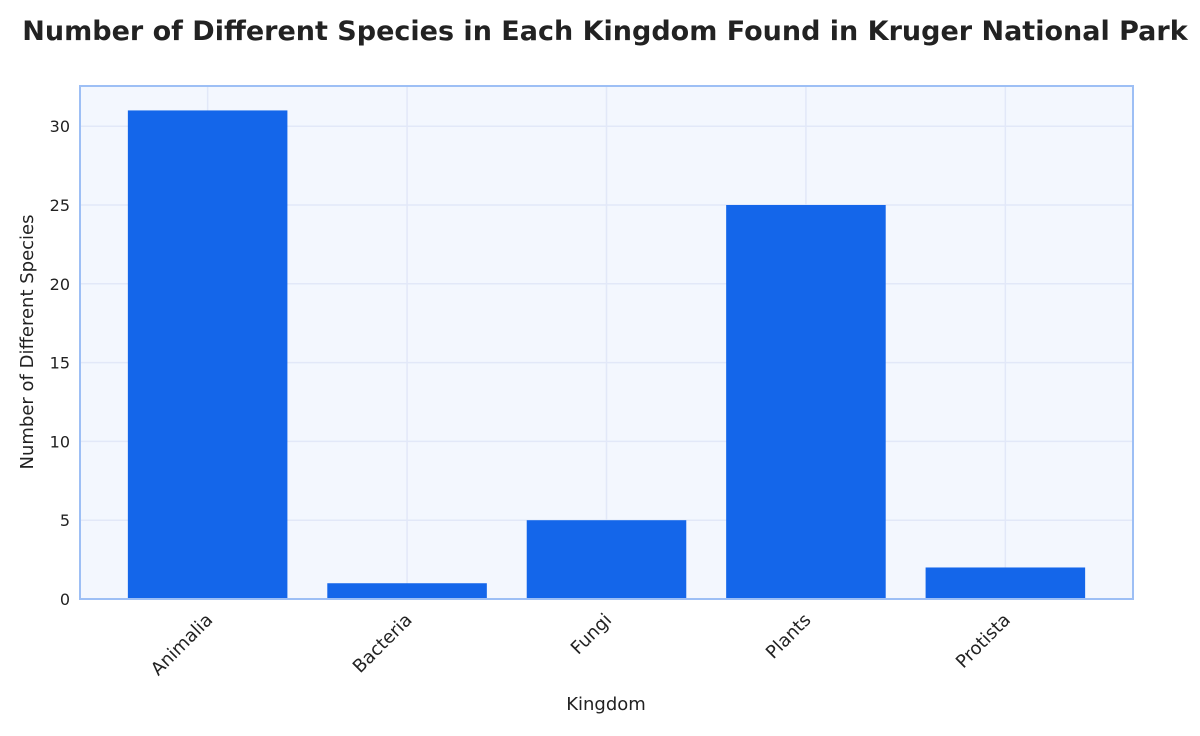 The width and height of the screenshot is (1200, 736). Describe the element at coordinates (65, 520) in the screenshot. I see `y-tick-label: 5` at that location.